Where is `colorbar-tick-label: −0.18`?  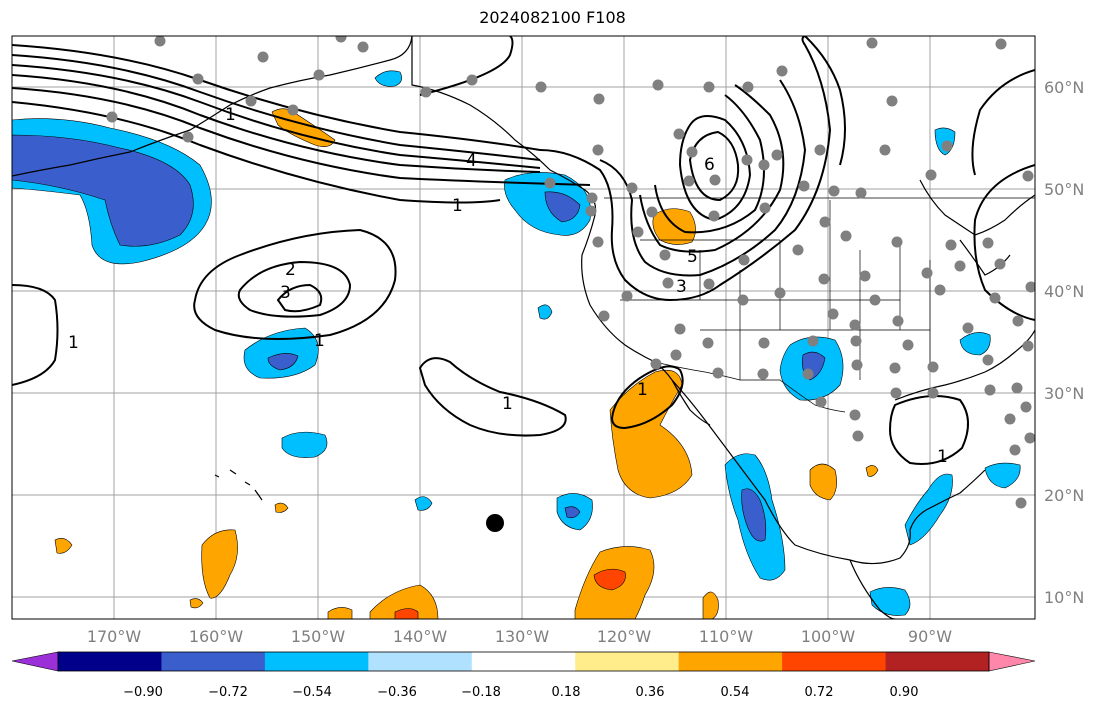 colorbar-tick-label: −0.18 is located at coordinates (481, 692).